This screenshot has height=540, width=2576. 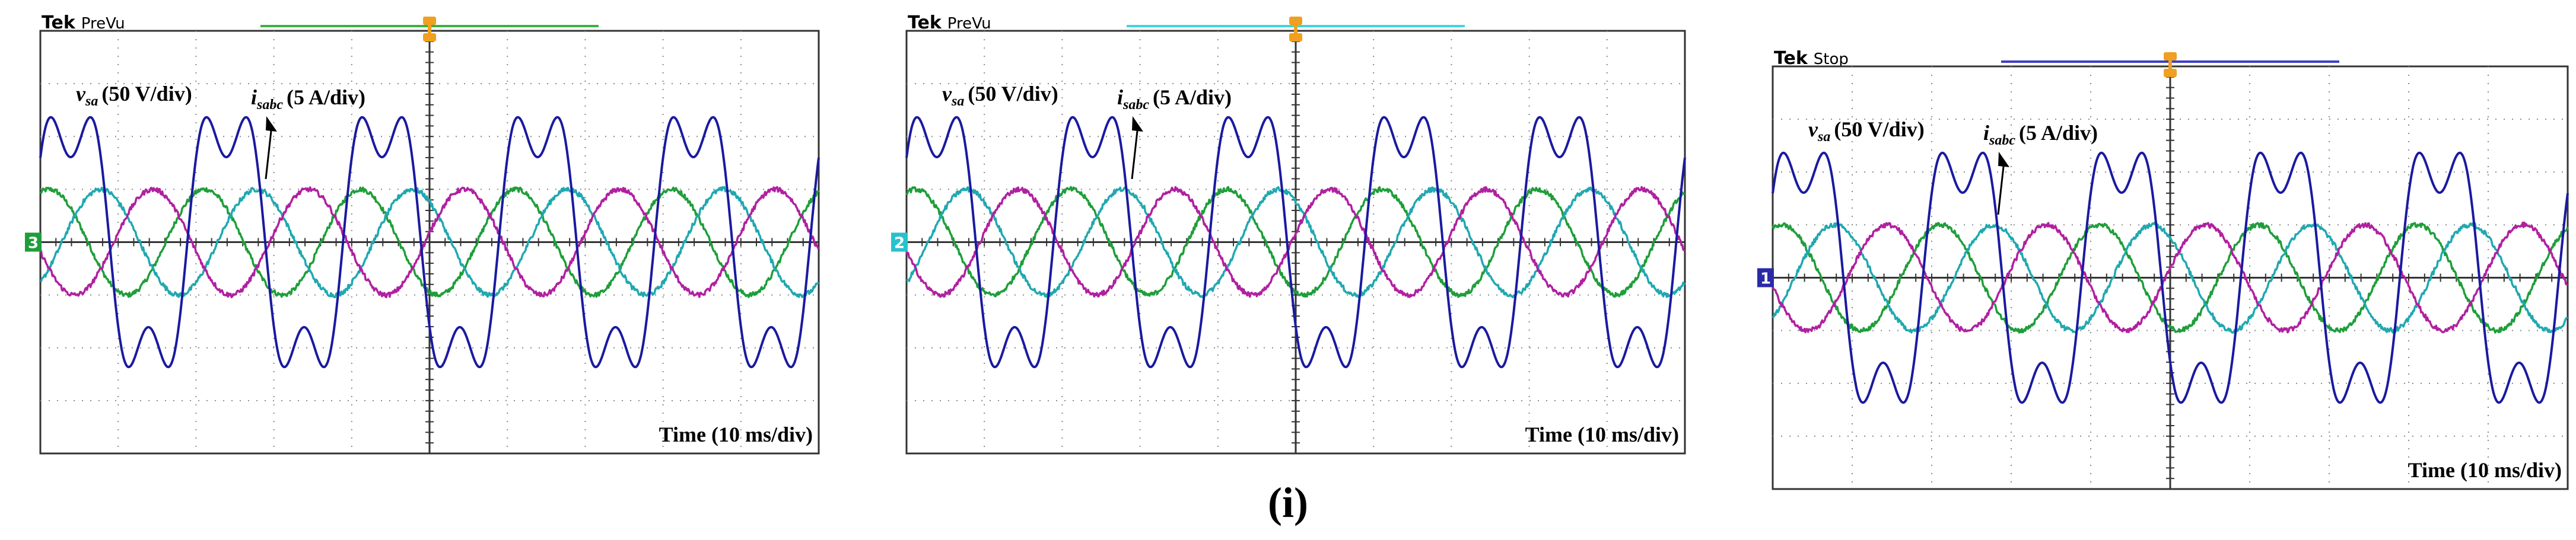 I want to click on channel-marker-label: 3, so click(x=33, y=244).